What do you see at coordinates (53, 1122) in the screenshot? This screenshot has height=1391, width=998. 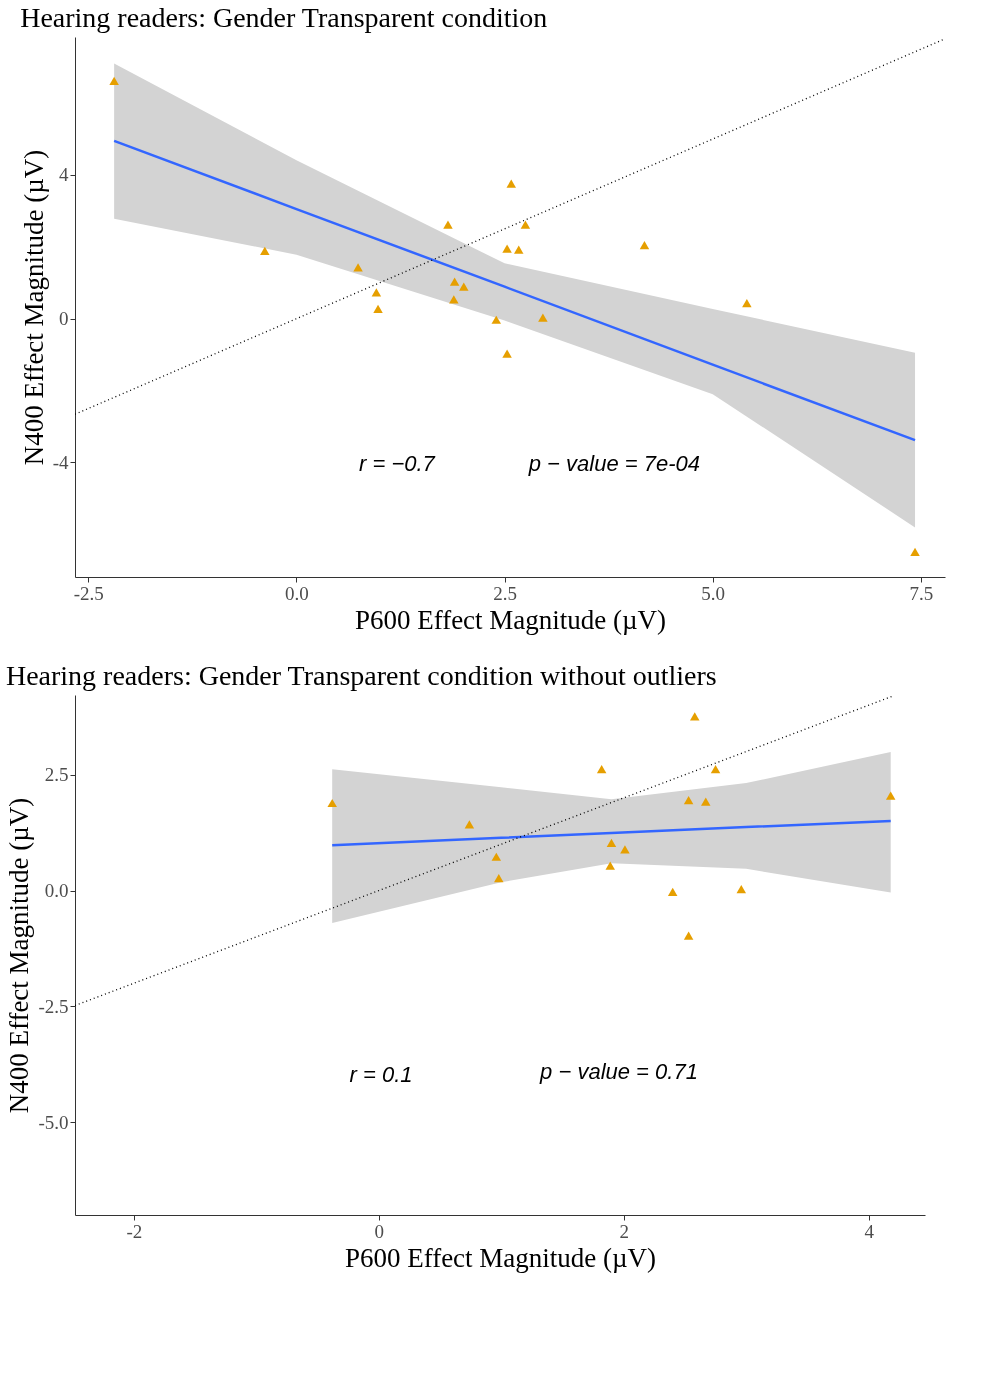 I see `y-tick-label: -5.0` at bounding box center [53, 1122].